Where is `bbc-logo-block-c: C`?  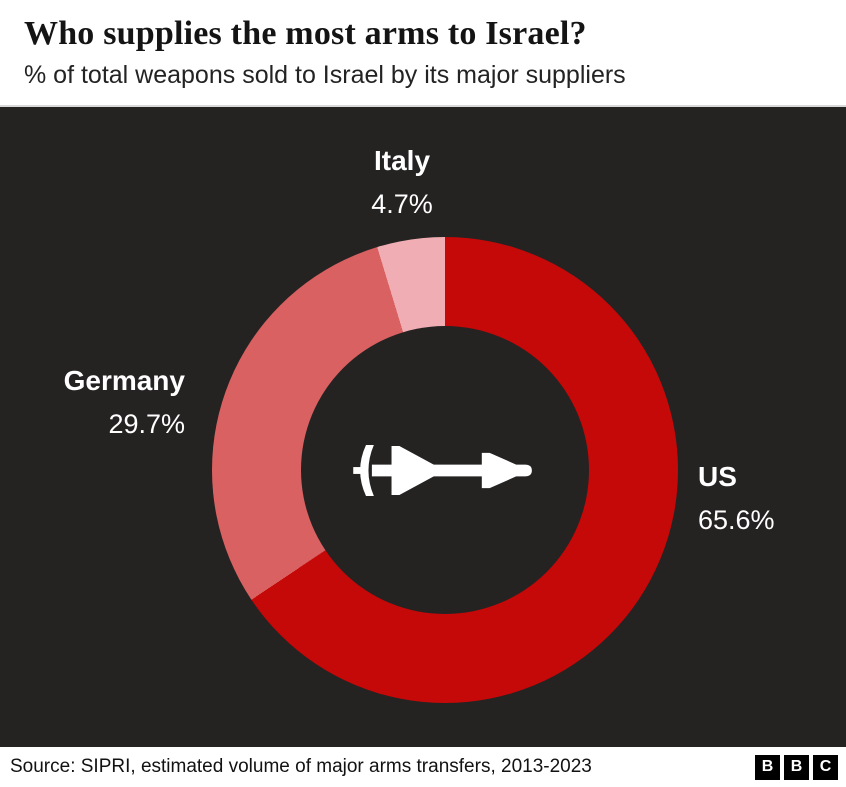 bbc-logo-block-c: C is located at coordinates (825, 767).